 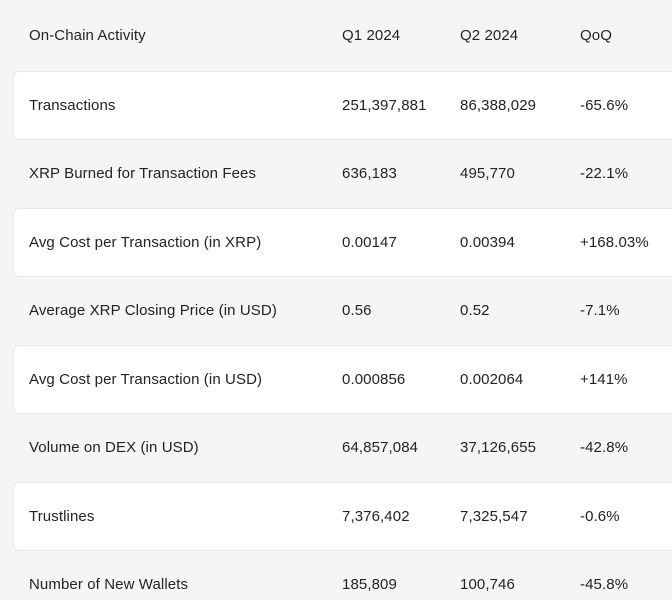 What do you see at coordinates (604, 379) in the screenshot?
I see `cell-qoq-value: +141%` at bounding box center [604, 379].